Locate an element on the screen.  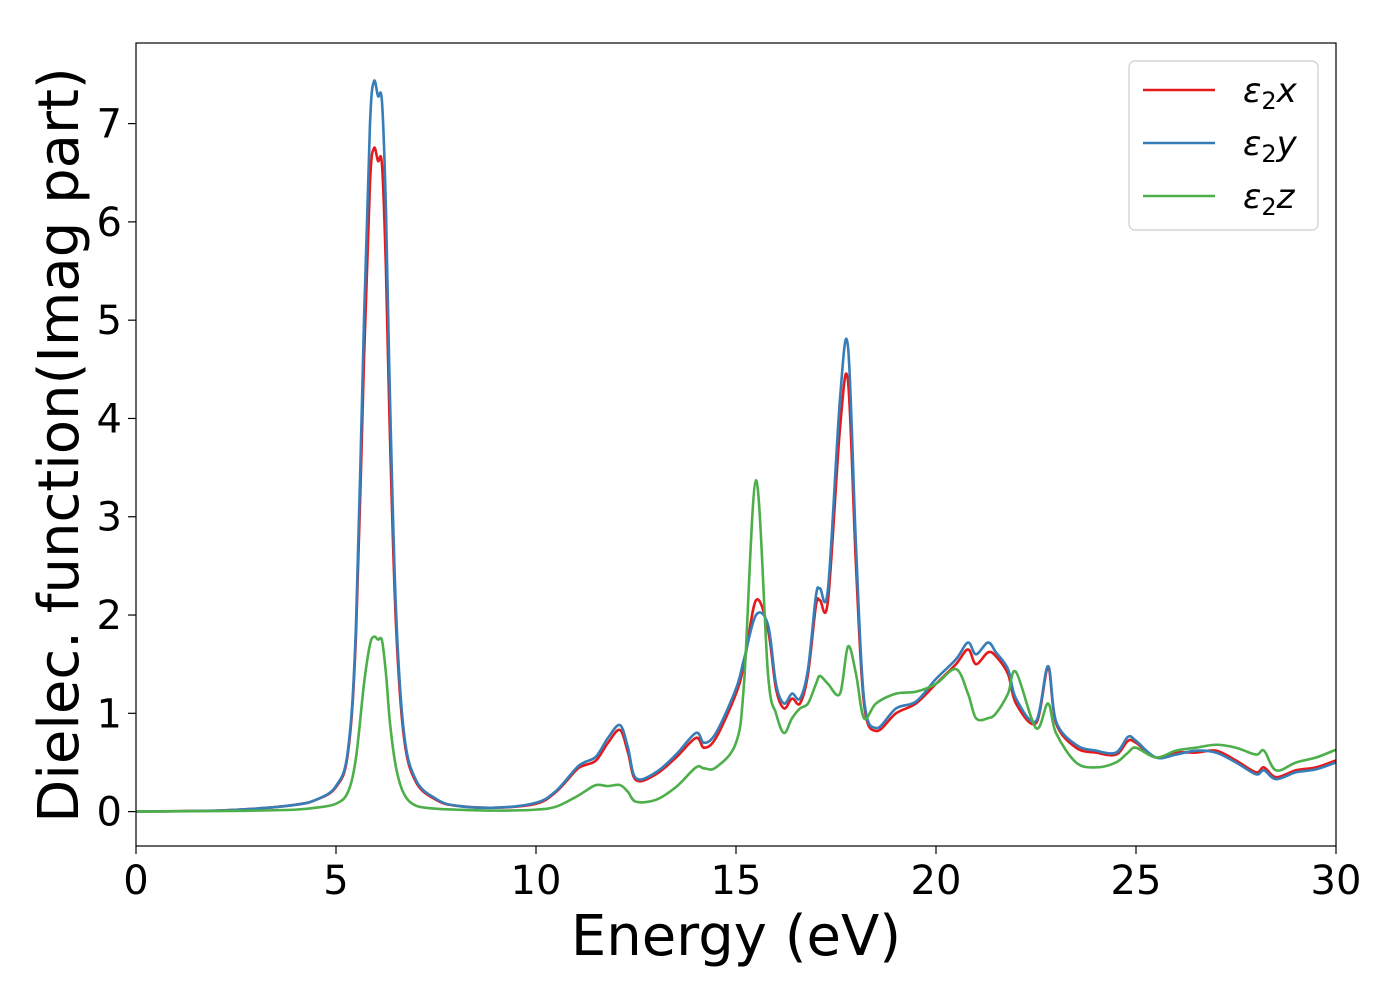
x-tick-label: 20 is located at coordinates (936, 881).